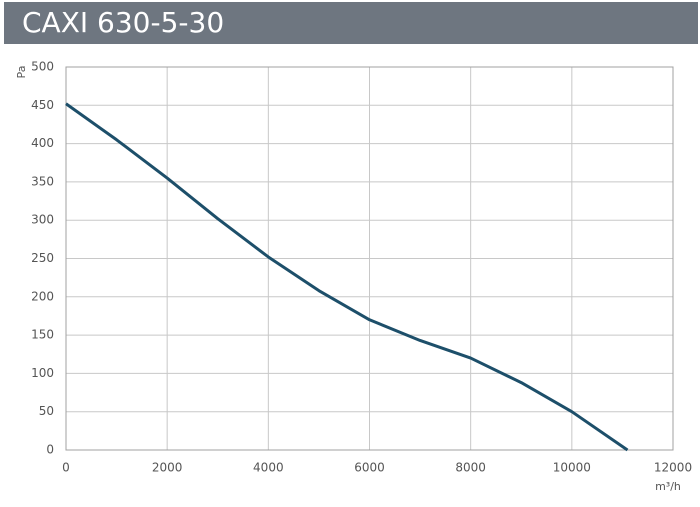  What do you see at coordinates (123, 22) in the screenshot?
I see `chart-title: CAXI 630-5-30` at bounding box center [123, 22].